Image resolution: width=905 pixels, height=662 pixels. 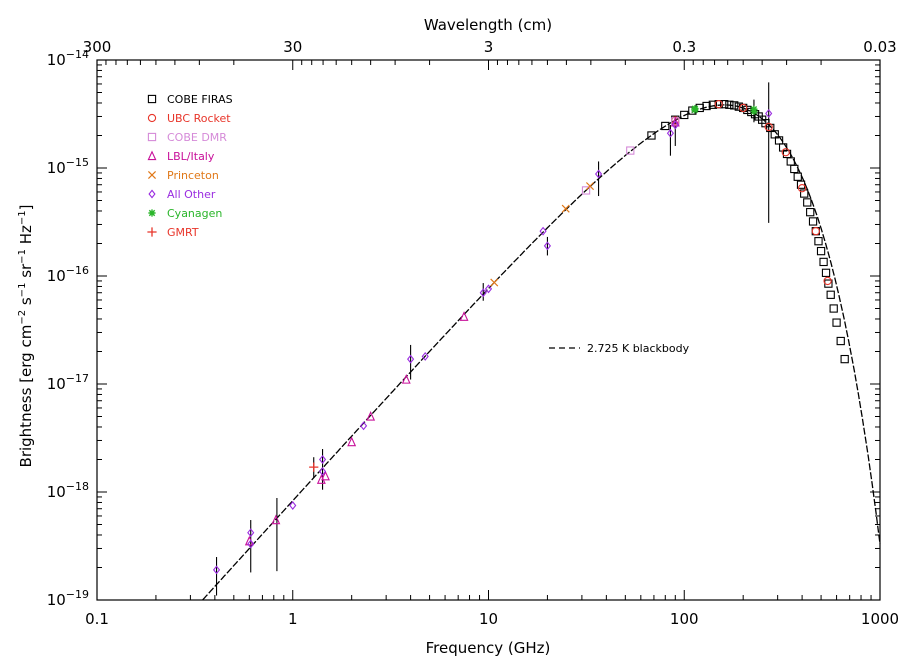 I want to click on y-axis-title-part: Brightness [erg cm, so click(x=26, y=396).